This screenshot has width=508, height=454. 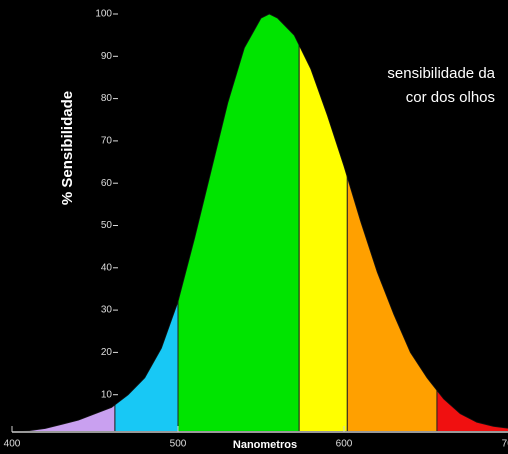 What do you see at coordinates (107, 267) in the screenshot?
I see `y-tick-label: 40` at bounding box center [107, 267].